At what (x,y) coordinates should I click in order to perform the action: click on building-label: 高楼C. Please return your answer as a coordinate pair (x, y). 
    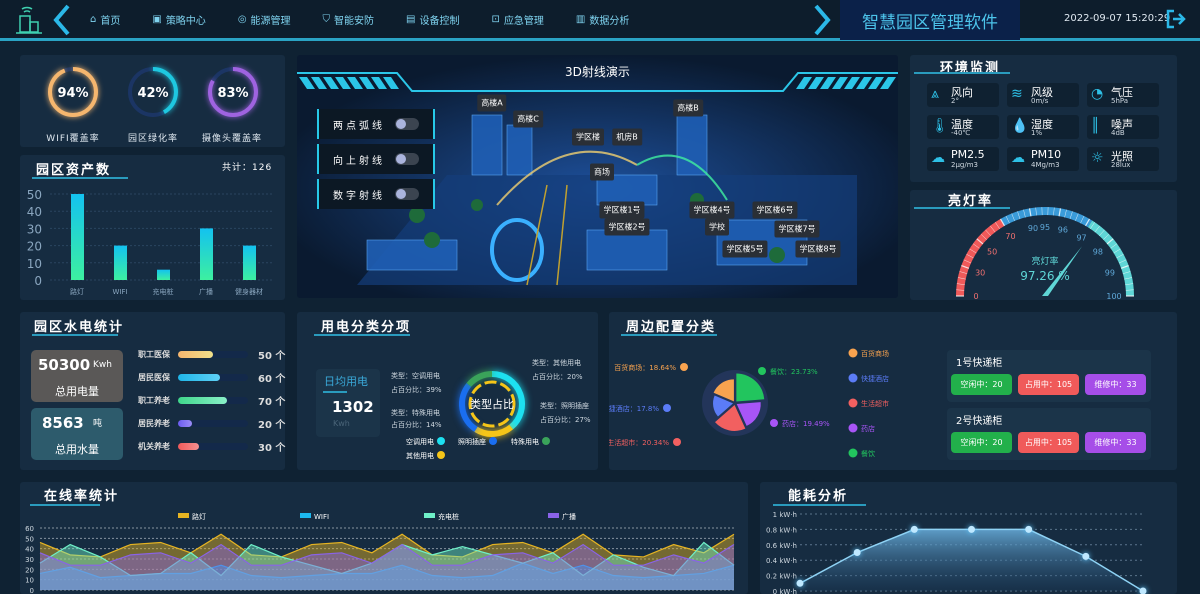
    Looking at the image, I should click on (528, 119).